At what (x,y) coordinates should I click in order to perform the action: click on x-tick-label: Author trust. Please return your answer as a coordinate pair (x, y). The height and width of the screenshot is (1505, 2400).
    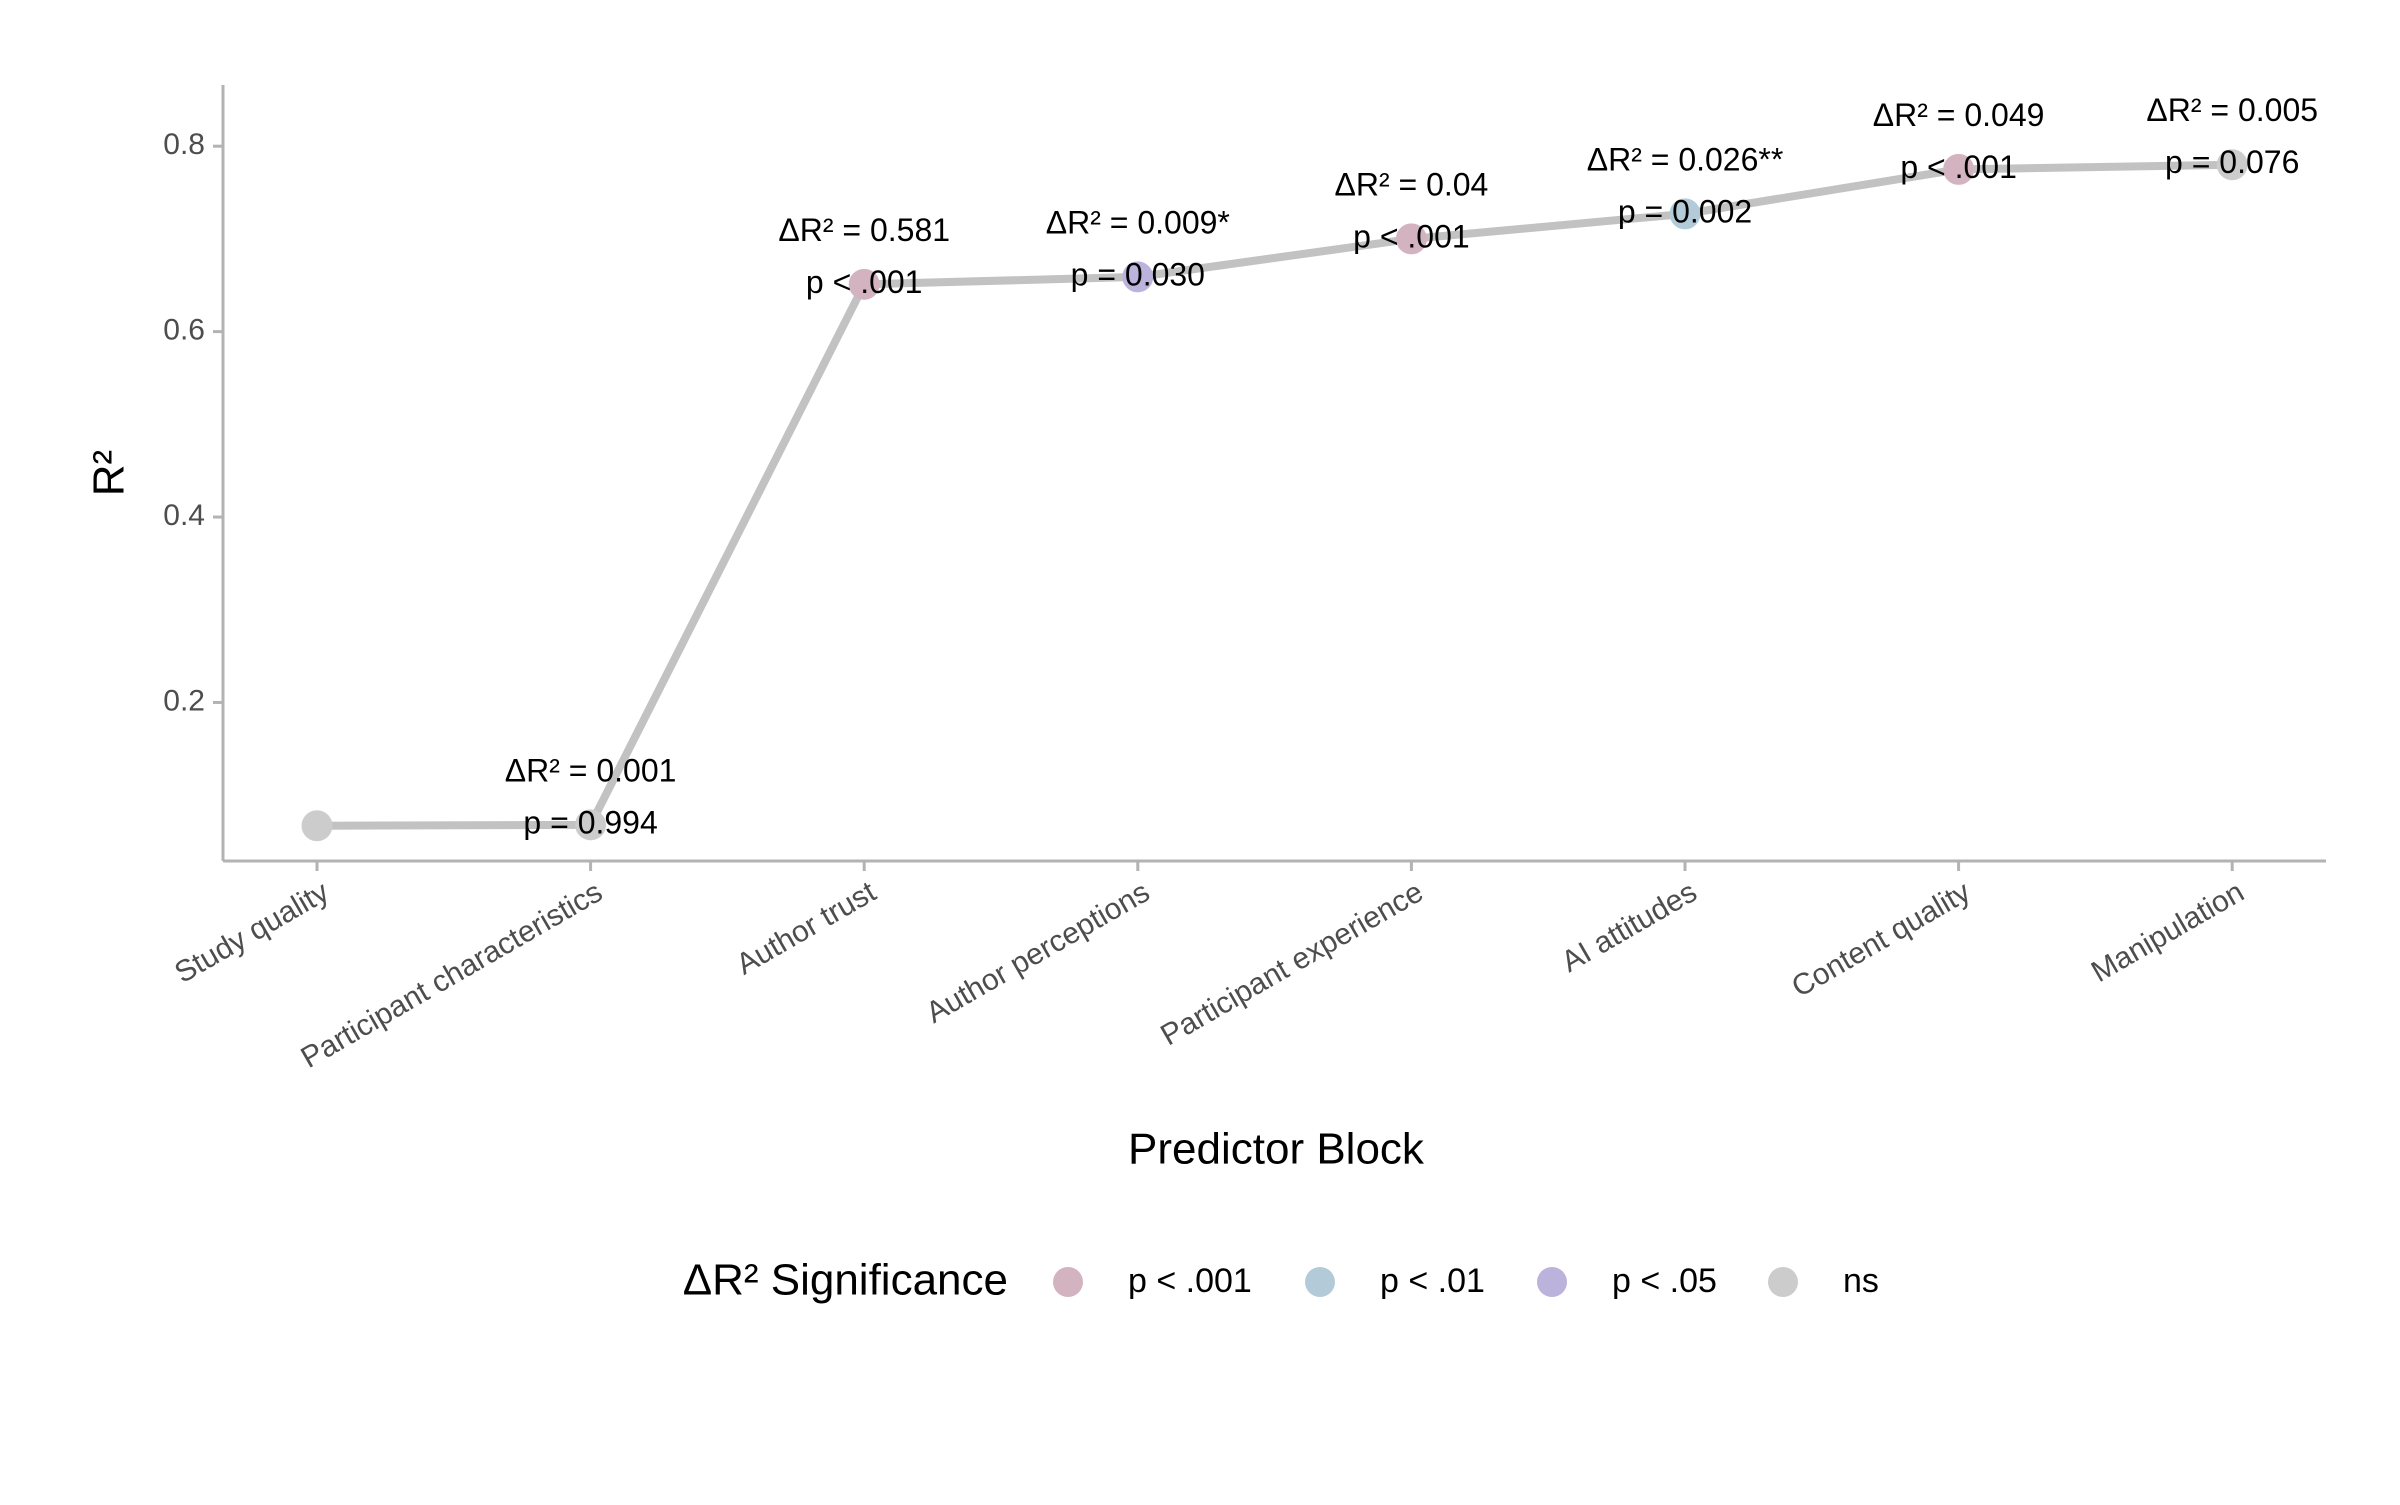
    Looking at the image, I should click on (806, 928).